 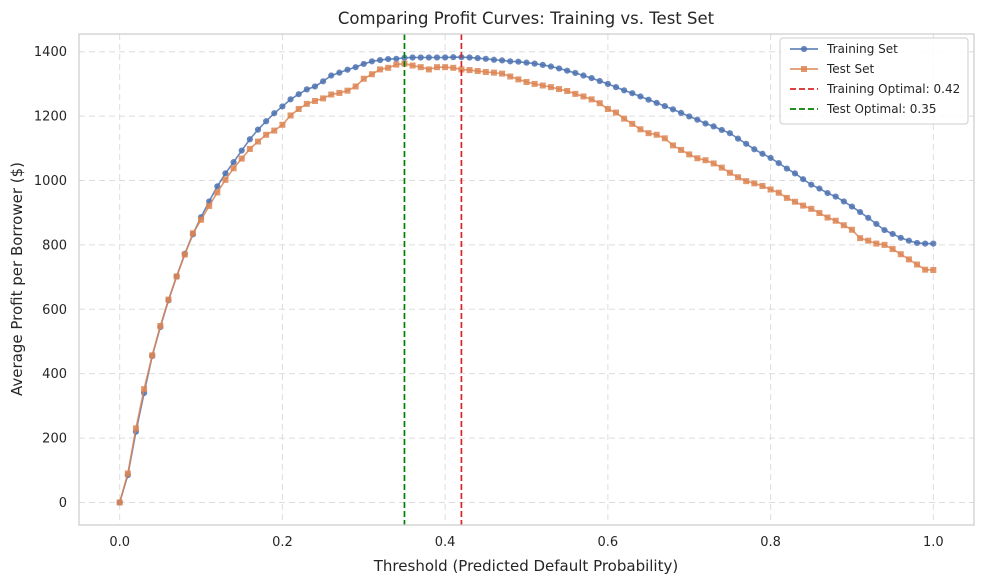 I want to click on legend-item: Test Set, so click(x=832, y=69).